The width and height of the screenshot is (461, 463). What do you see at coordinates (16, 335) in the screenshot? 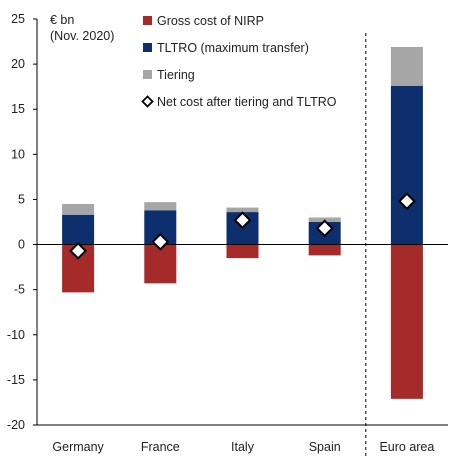
I see `y-tick-label: -10` at bounding box center [16, 335].